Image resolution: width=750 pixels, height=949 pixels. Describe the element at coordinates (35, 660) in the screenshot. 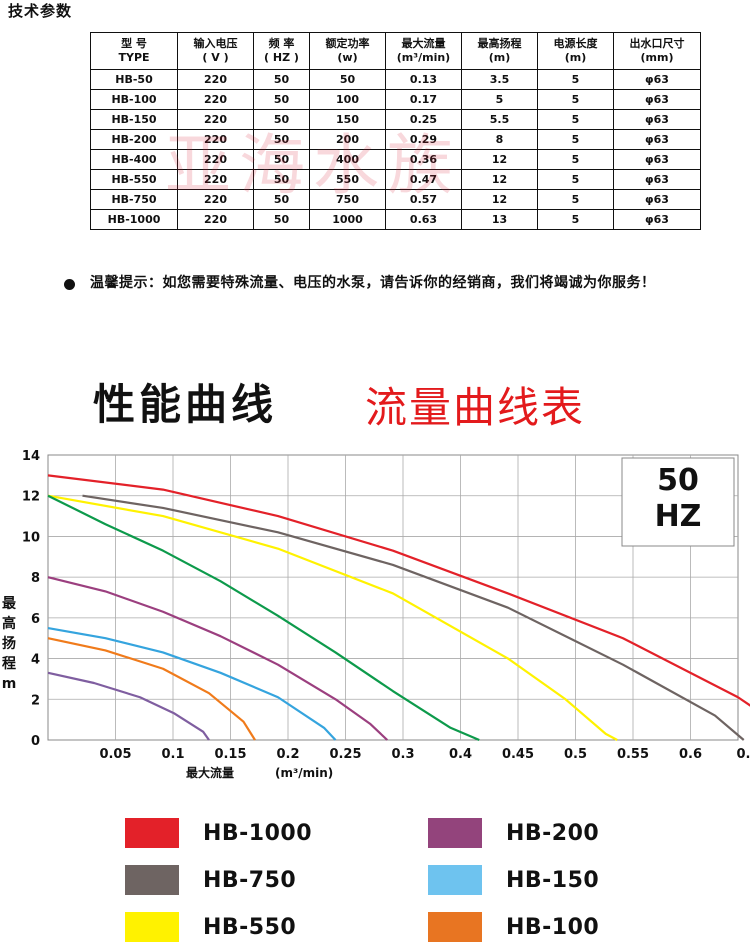

I see `y-tick-label: 4` at that location.